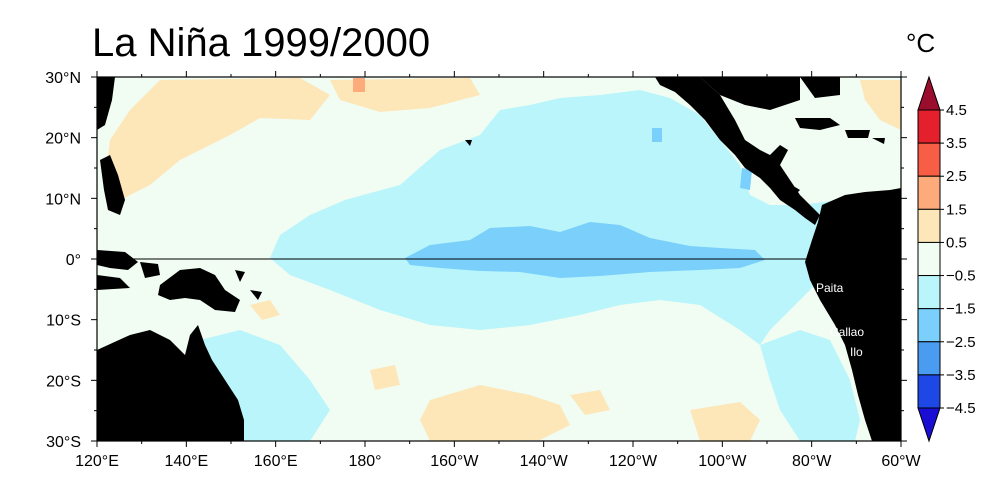  Describe the element at coordinates (856, 352) in the screenshot. I see `place-label-ilo: Ilo` at that location.